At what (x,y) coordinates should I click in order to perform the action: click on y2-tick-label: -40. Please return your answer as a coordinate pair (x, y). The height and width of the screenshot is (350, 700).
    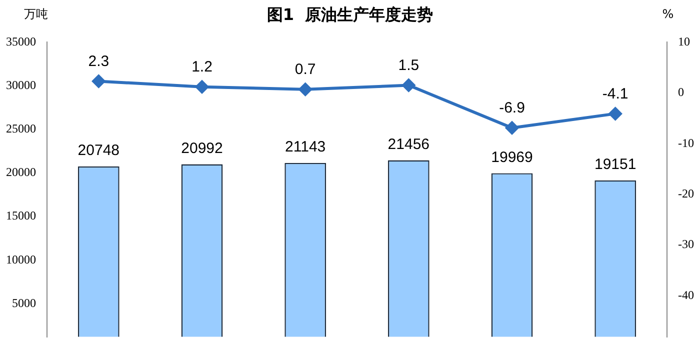
    Looking at the image, I should click on (686, 295).